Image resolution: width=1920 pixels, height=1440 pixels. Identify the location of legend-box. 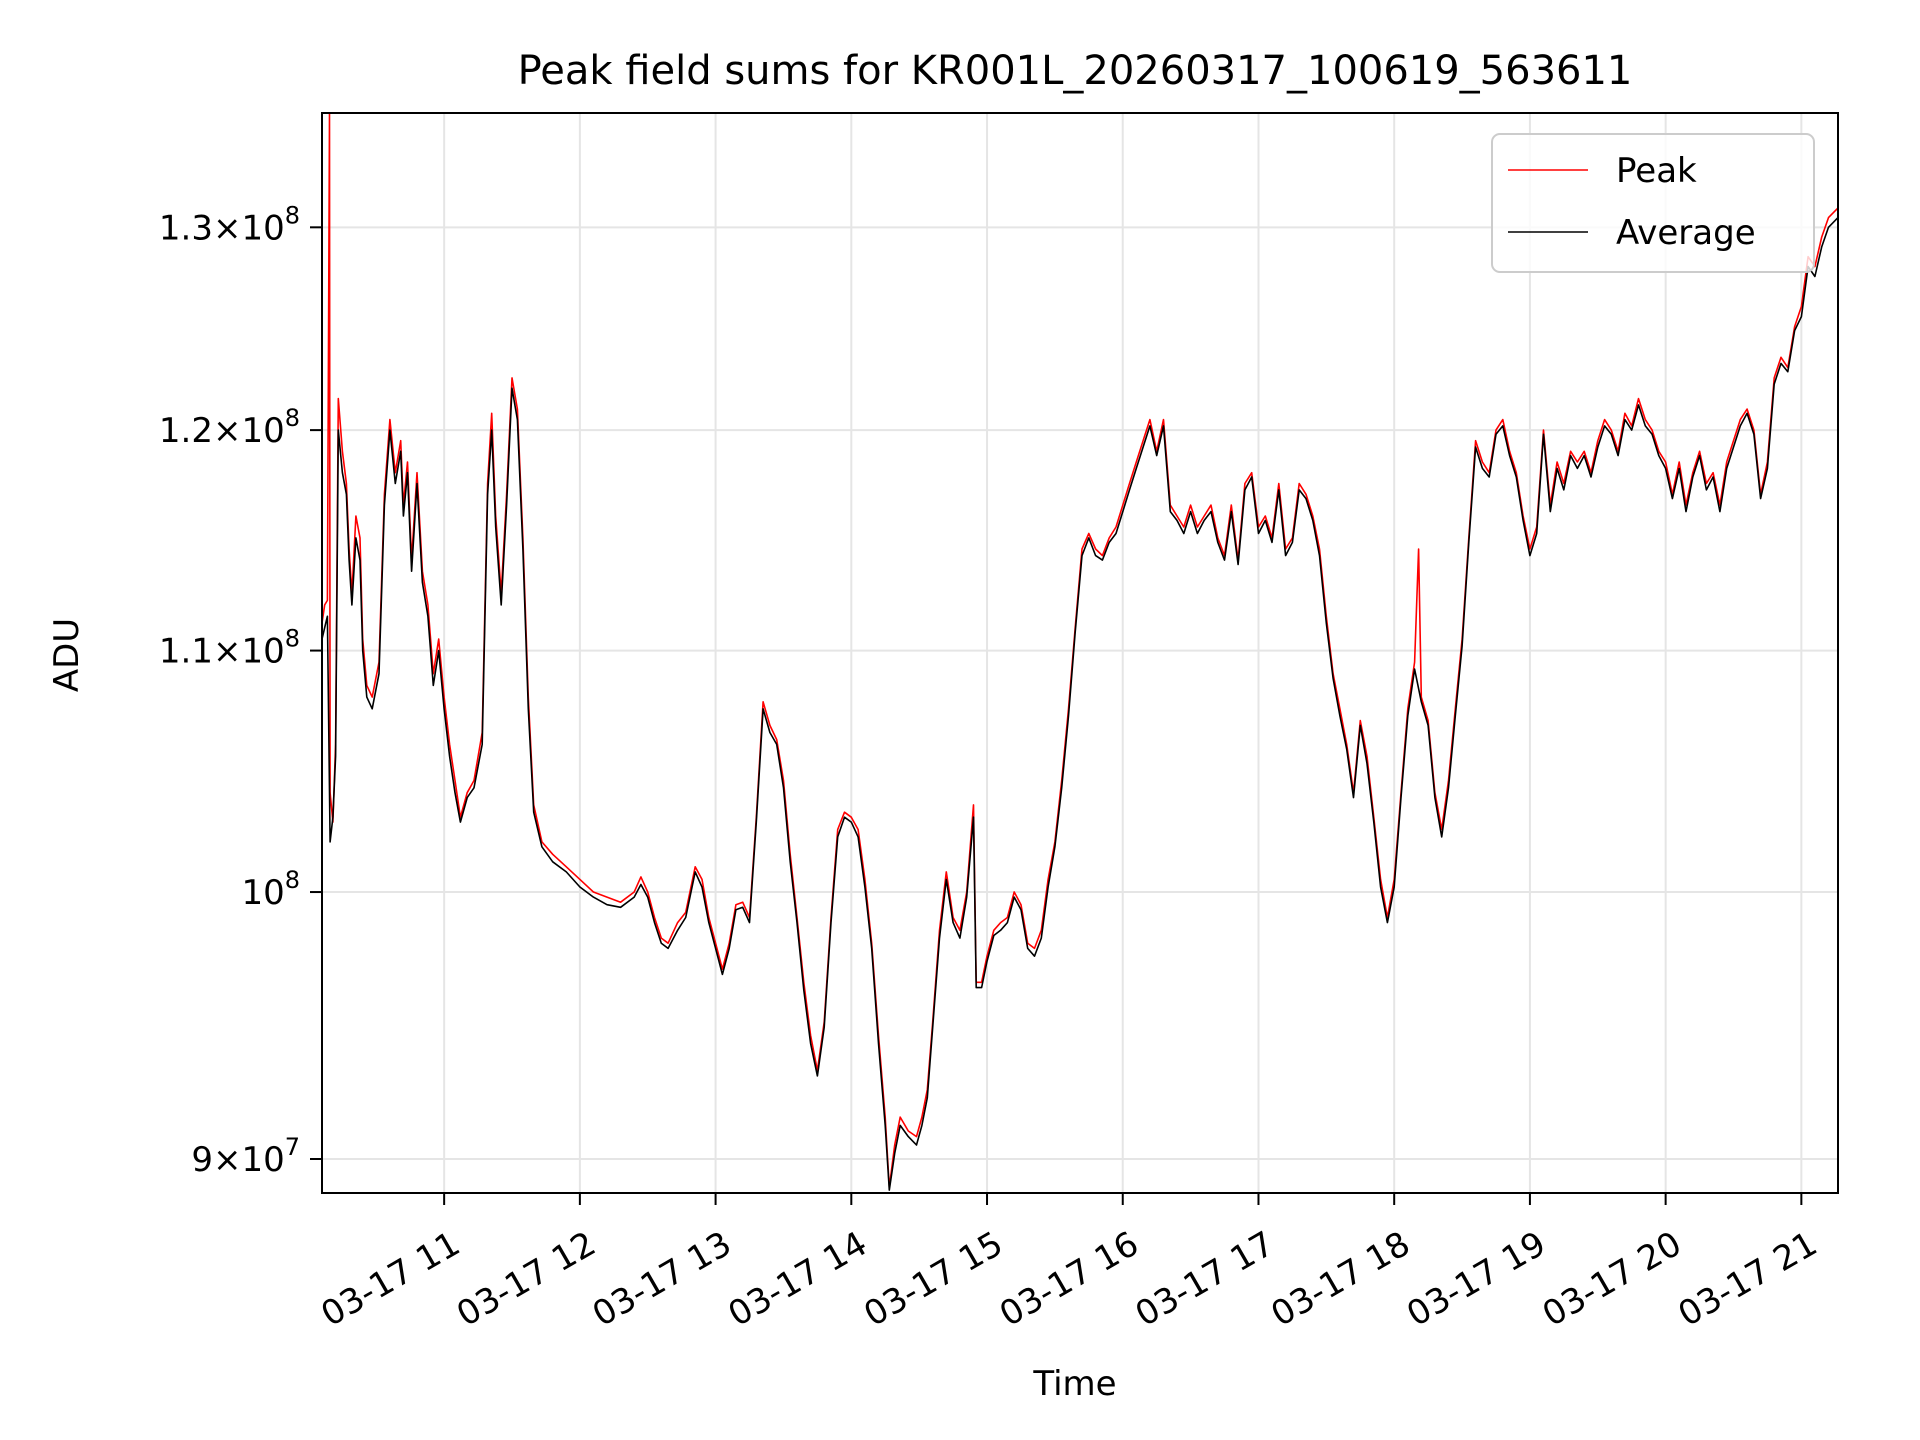
(1653, 203).